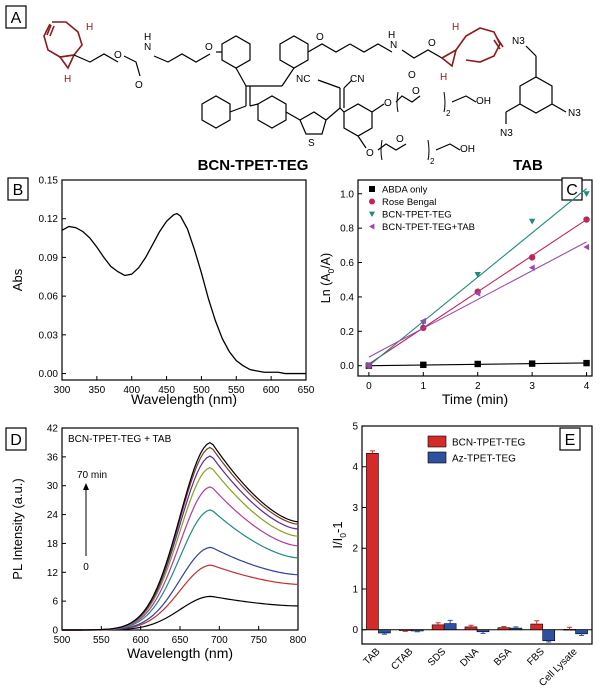 The width and height of the screenshot is (600, 695). Describe the element at coordinates (92, 475) in the screenshot. I see `time-annotation-top: 70 min` at that location.